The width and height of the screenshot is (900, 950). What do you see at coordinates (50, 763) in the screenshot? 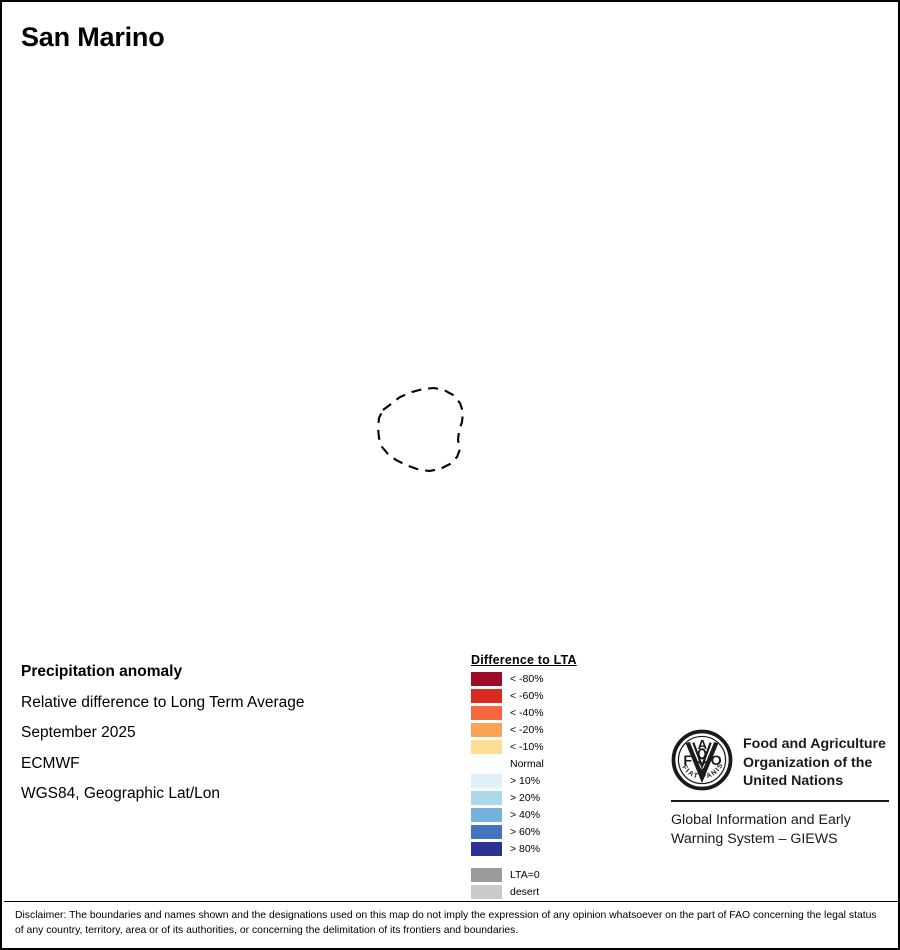
I see `info-source: ECMWF` at bounding box center [50, 763].